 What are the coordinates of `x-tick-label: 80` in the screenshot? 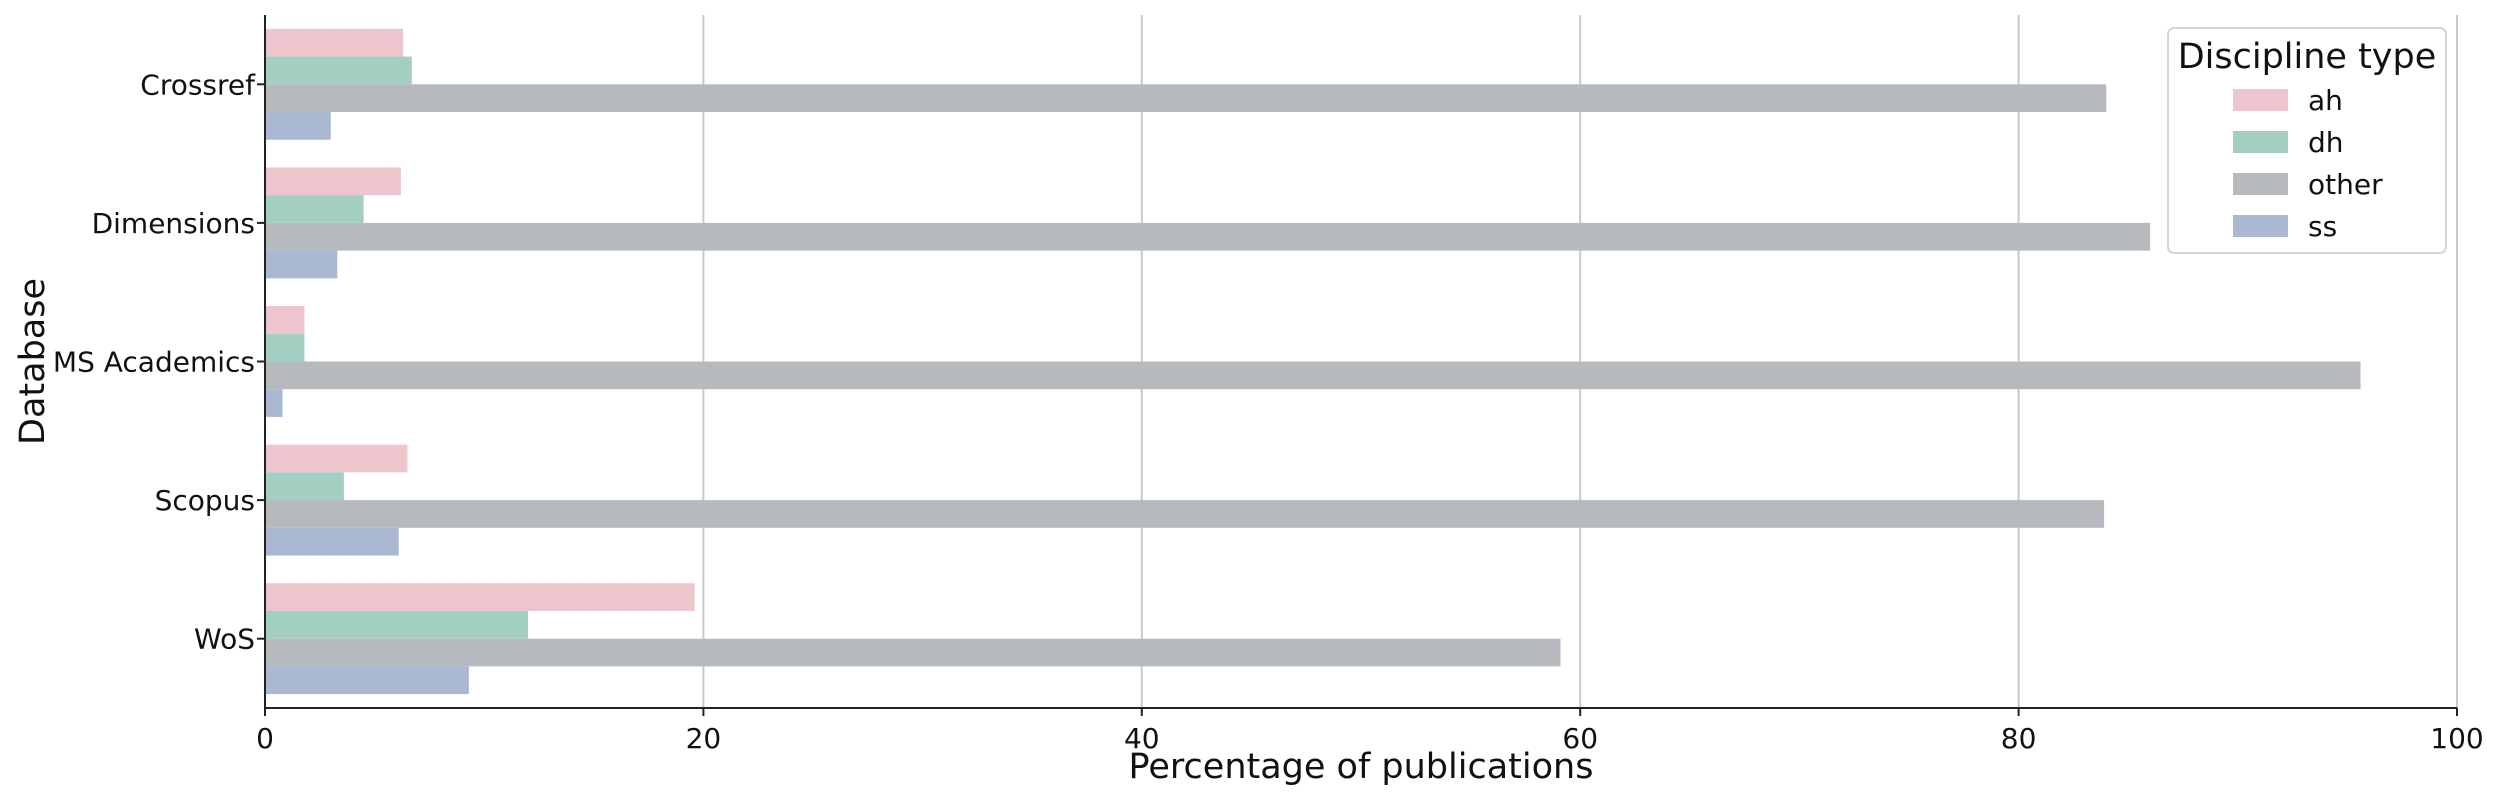 It's located at (2019, 738).